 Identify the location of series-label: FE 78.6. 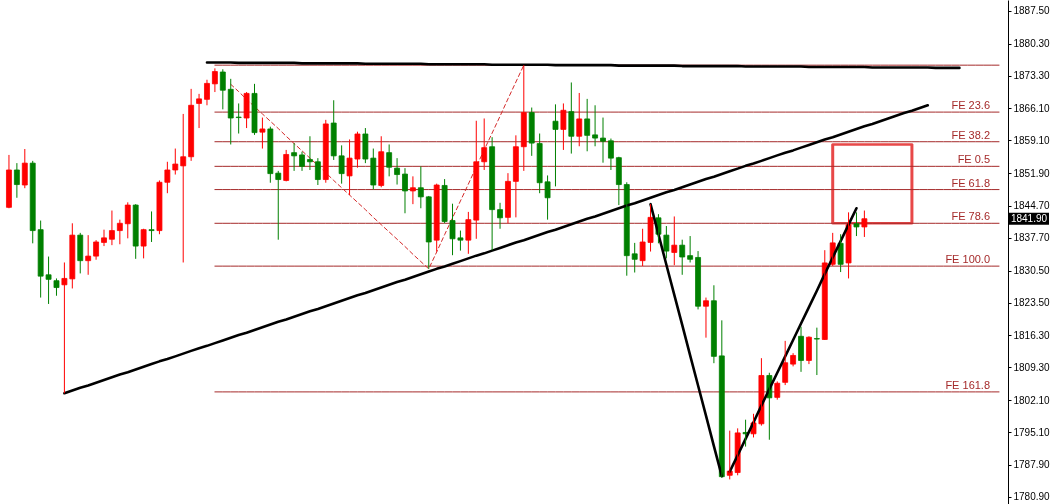
(971, 216).